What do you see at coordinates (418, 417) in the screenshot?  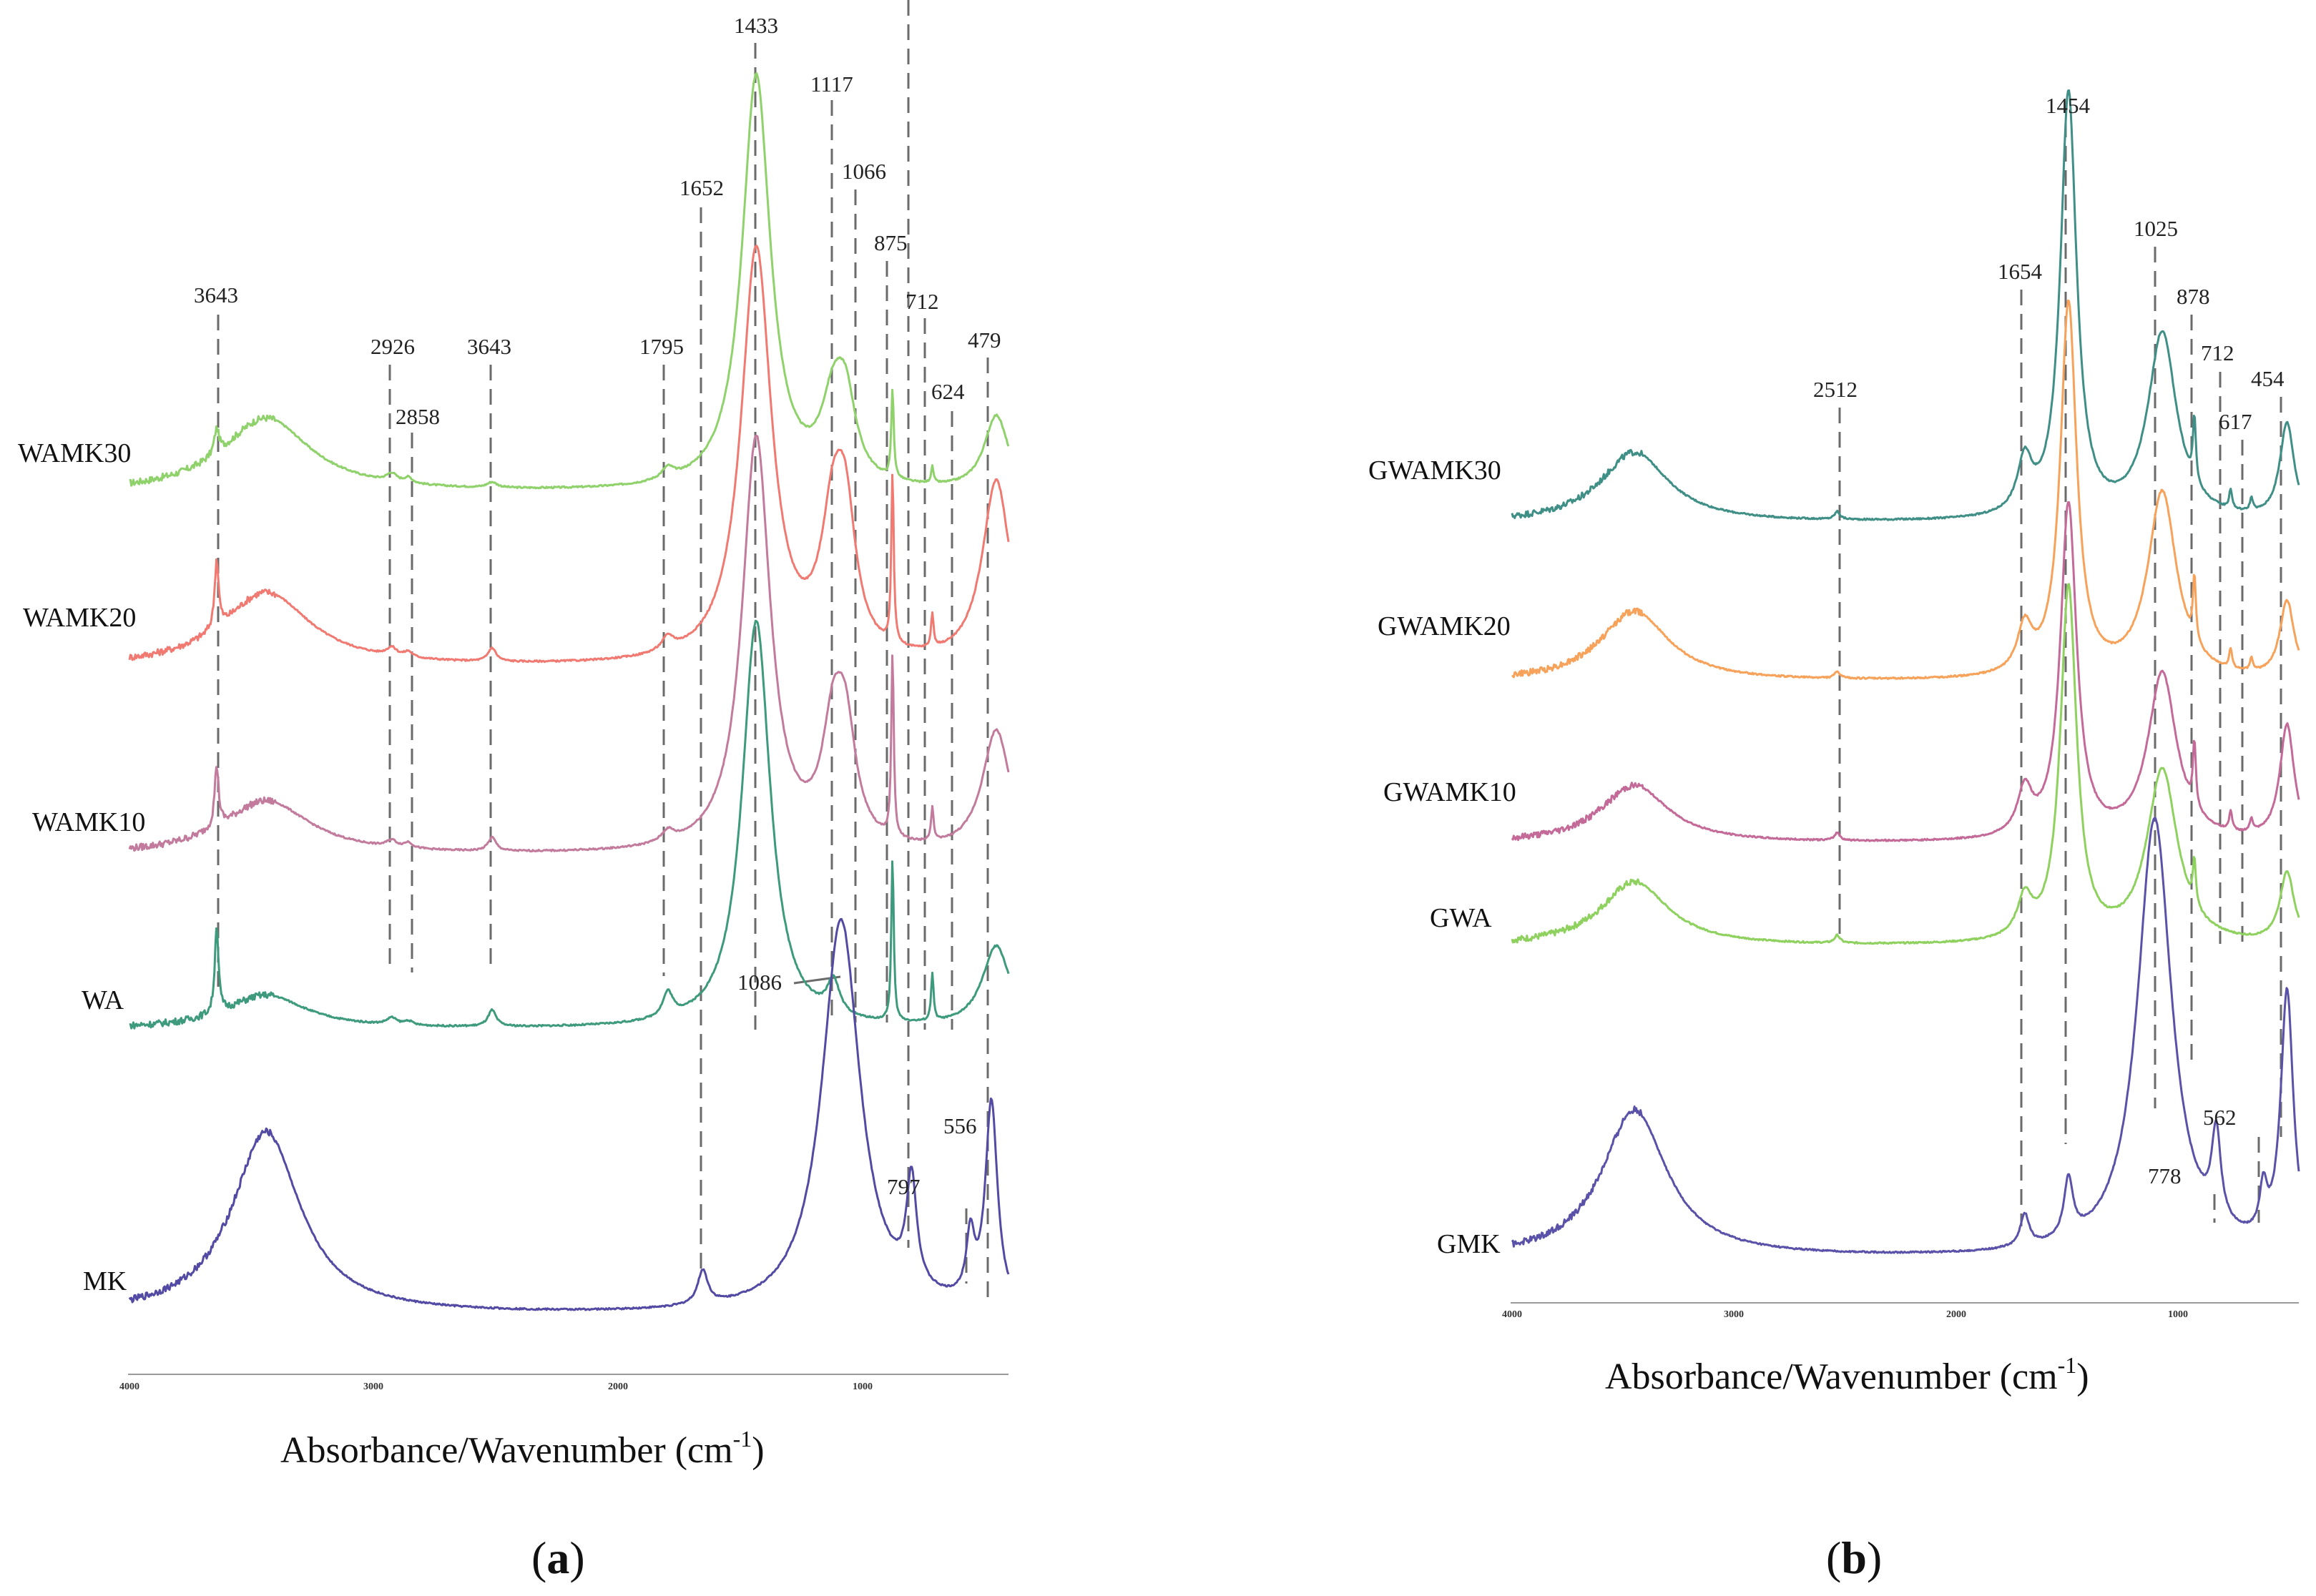 I see `peak-label-2858: 2858` at bounding box center [418, 417].